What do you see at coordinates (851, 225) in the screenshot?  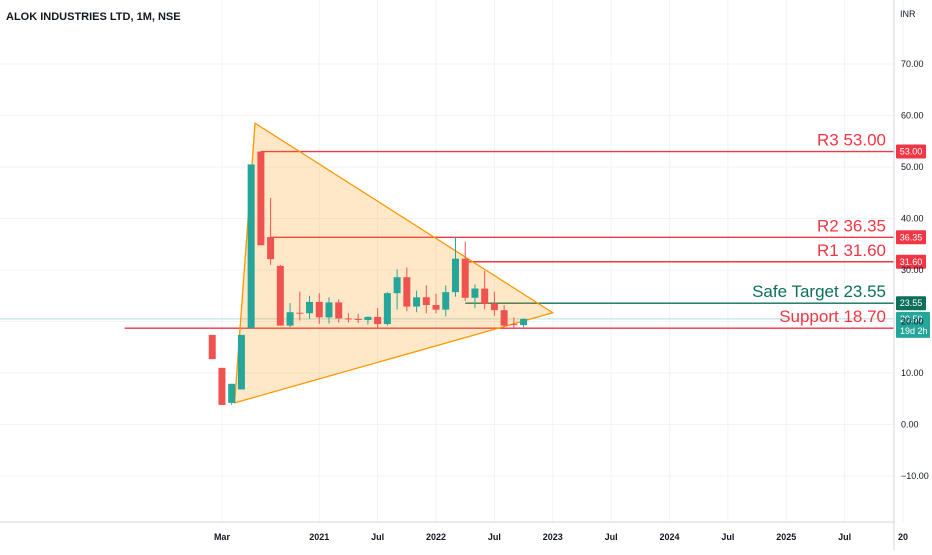 I see `level-label: R2 36.35` at bounding box center [851, 225].